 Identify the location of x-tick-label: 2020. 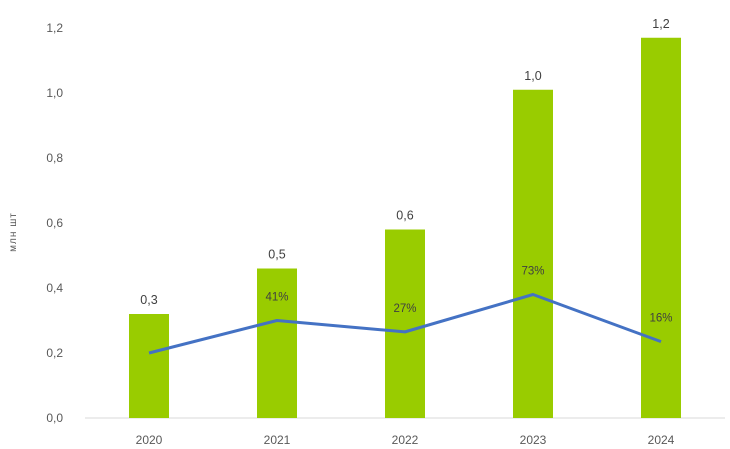
(149, 440).